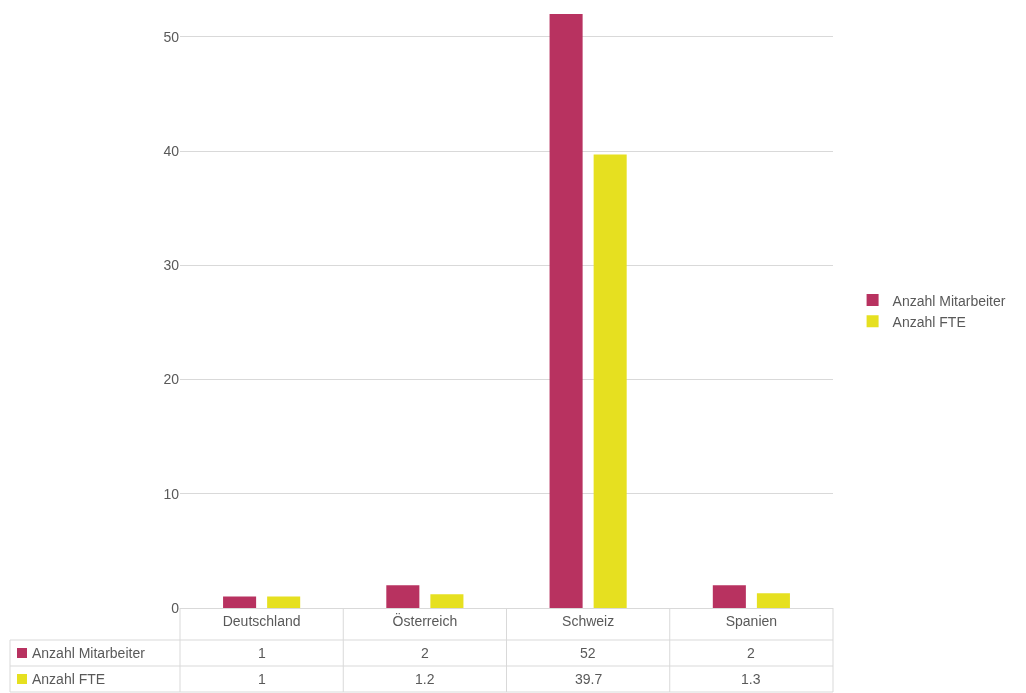 This screenshot has height=693, width=1026. What do you see at coordinates (929, 321) in the screenshot?
I see `legend-label: Anzahl FTE` at bounding box center [929, 321].